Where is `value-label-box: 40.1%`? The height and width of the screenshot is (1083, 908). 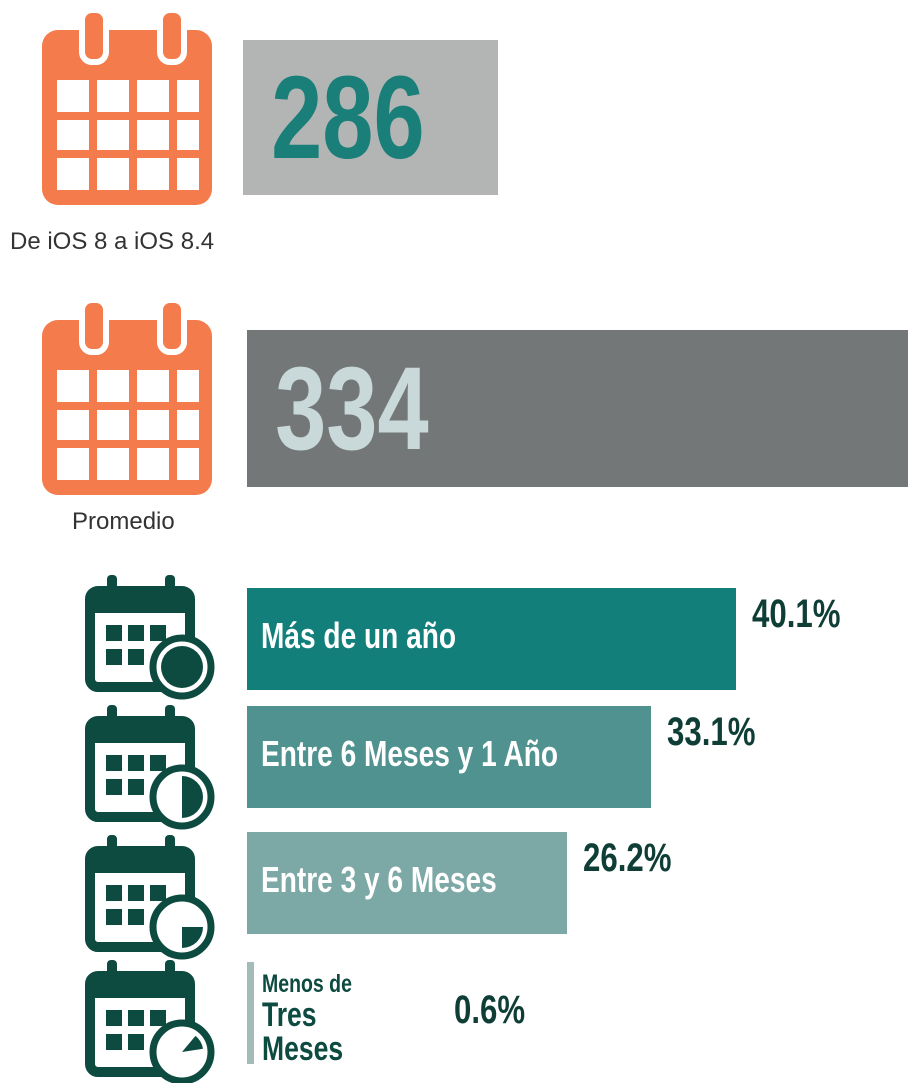
value-label-box: 40.1% is located at coordinates (808, 614).